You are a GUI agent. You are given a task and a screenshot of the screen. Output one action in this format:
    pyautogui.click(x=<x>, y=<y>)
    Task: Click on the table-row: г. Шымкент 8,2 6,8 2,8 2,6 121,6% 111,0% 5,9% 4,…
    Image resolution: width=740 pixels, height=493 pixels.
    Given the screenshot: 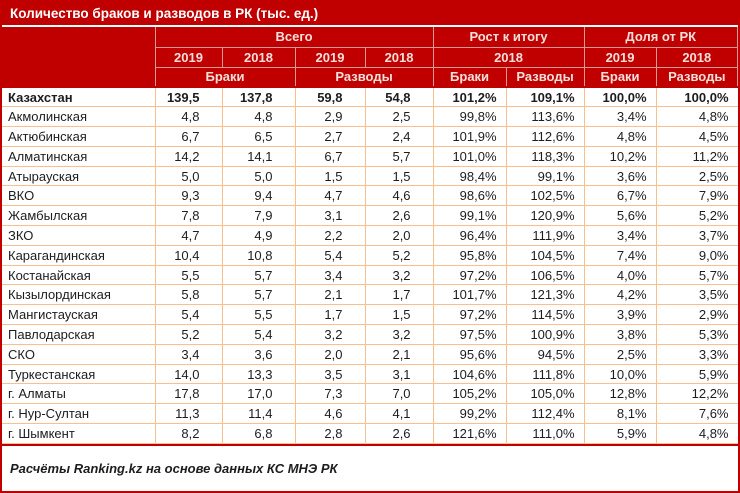 What is the action you would take?
    pyautogui.click(x=370, y=433)
    